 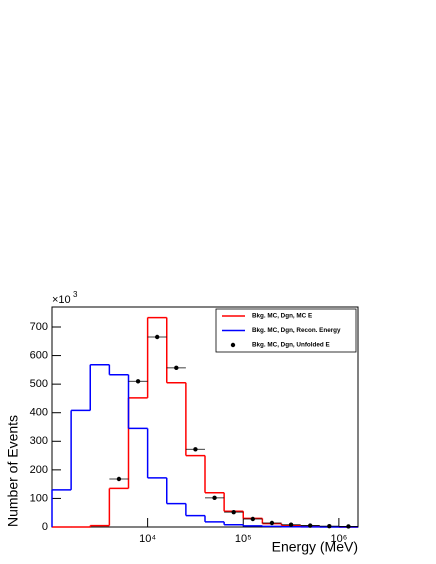 I want to click on x-tick-label: 10⁴, so click(x=147, y=539).